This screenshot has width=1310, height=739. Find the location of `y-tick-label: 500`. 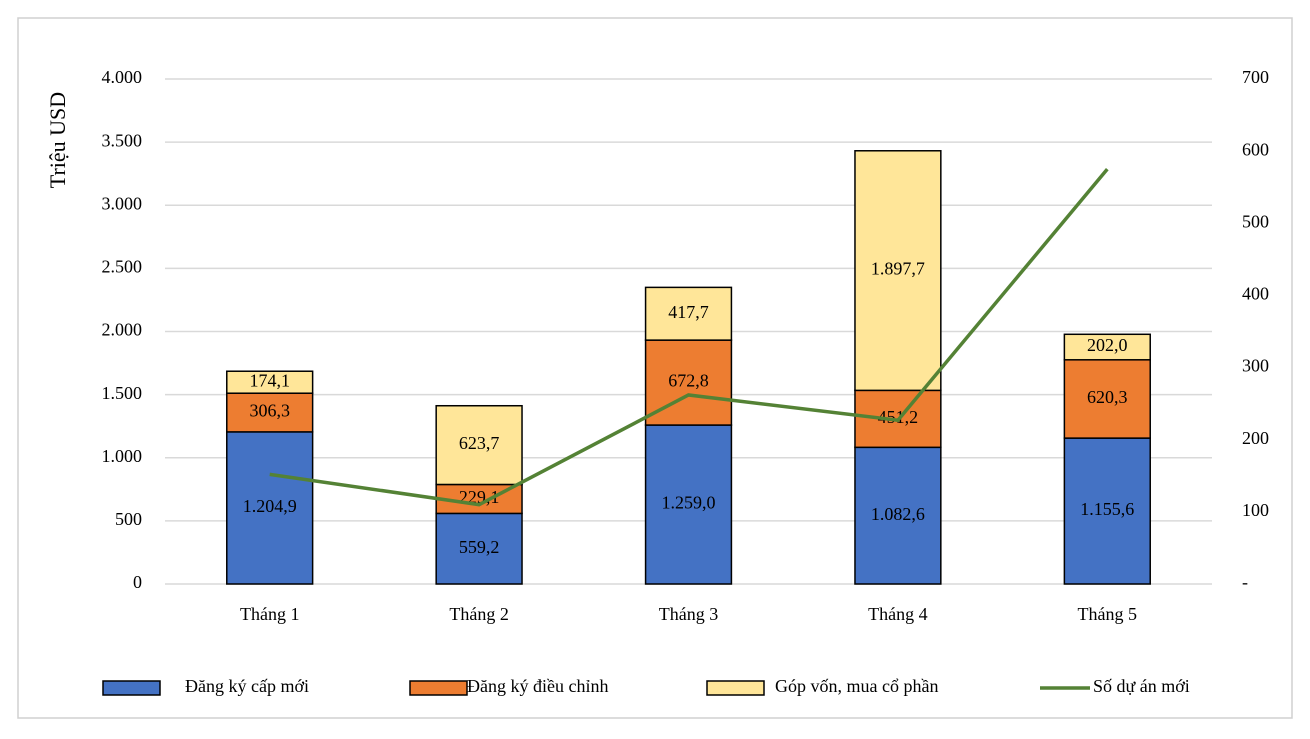

y-tick-label: 500 is located at coordinates (128, 519).